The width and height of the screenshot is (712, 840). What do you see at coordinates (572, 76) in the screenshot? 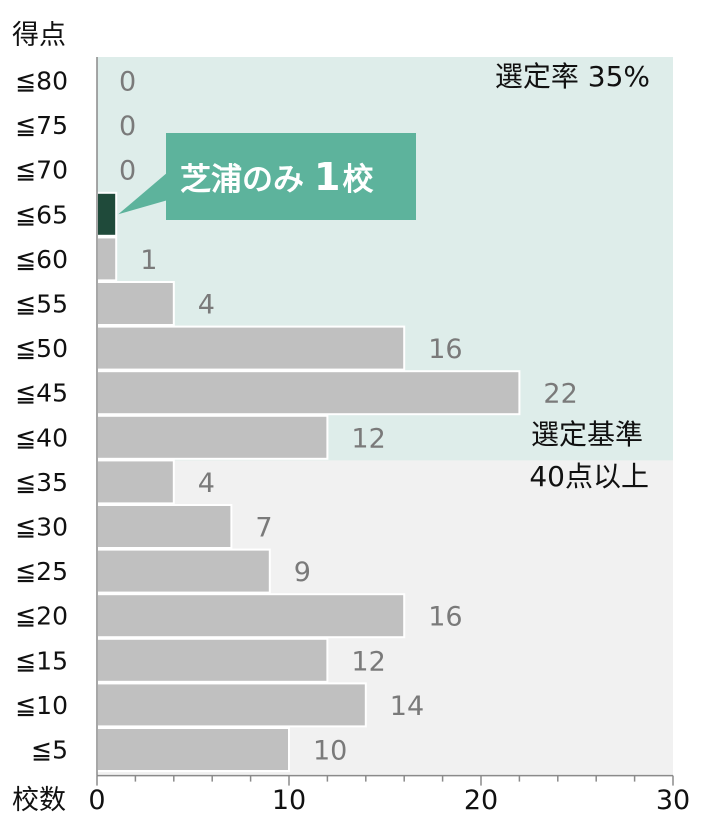
I see `selection-rate-label: 選定率 35%` at bounding box center [572, 76].